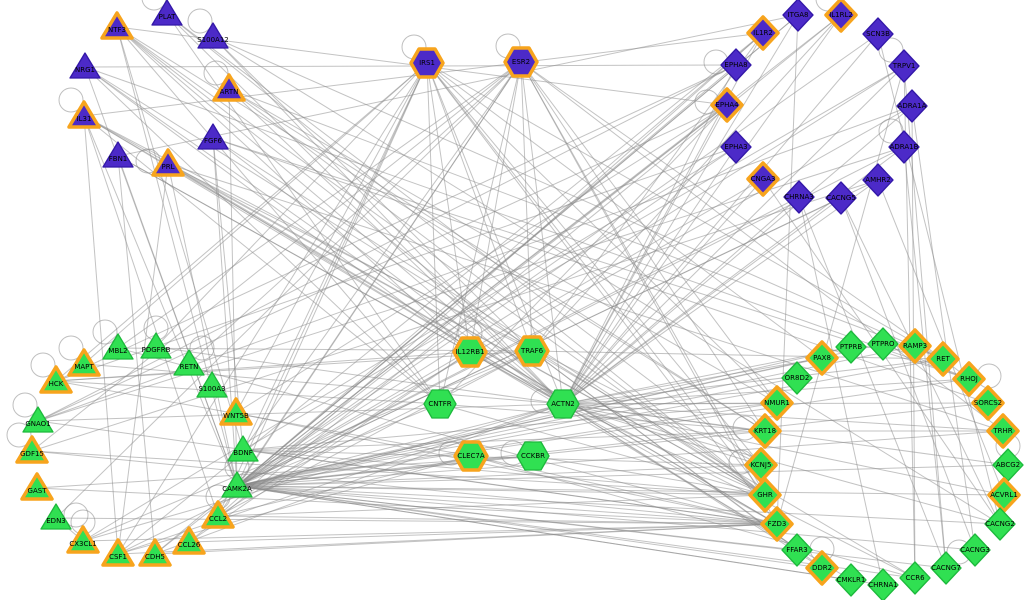  I want to click on edge-IL31-CAMK2A, so click(160, 301).